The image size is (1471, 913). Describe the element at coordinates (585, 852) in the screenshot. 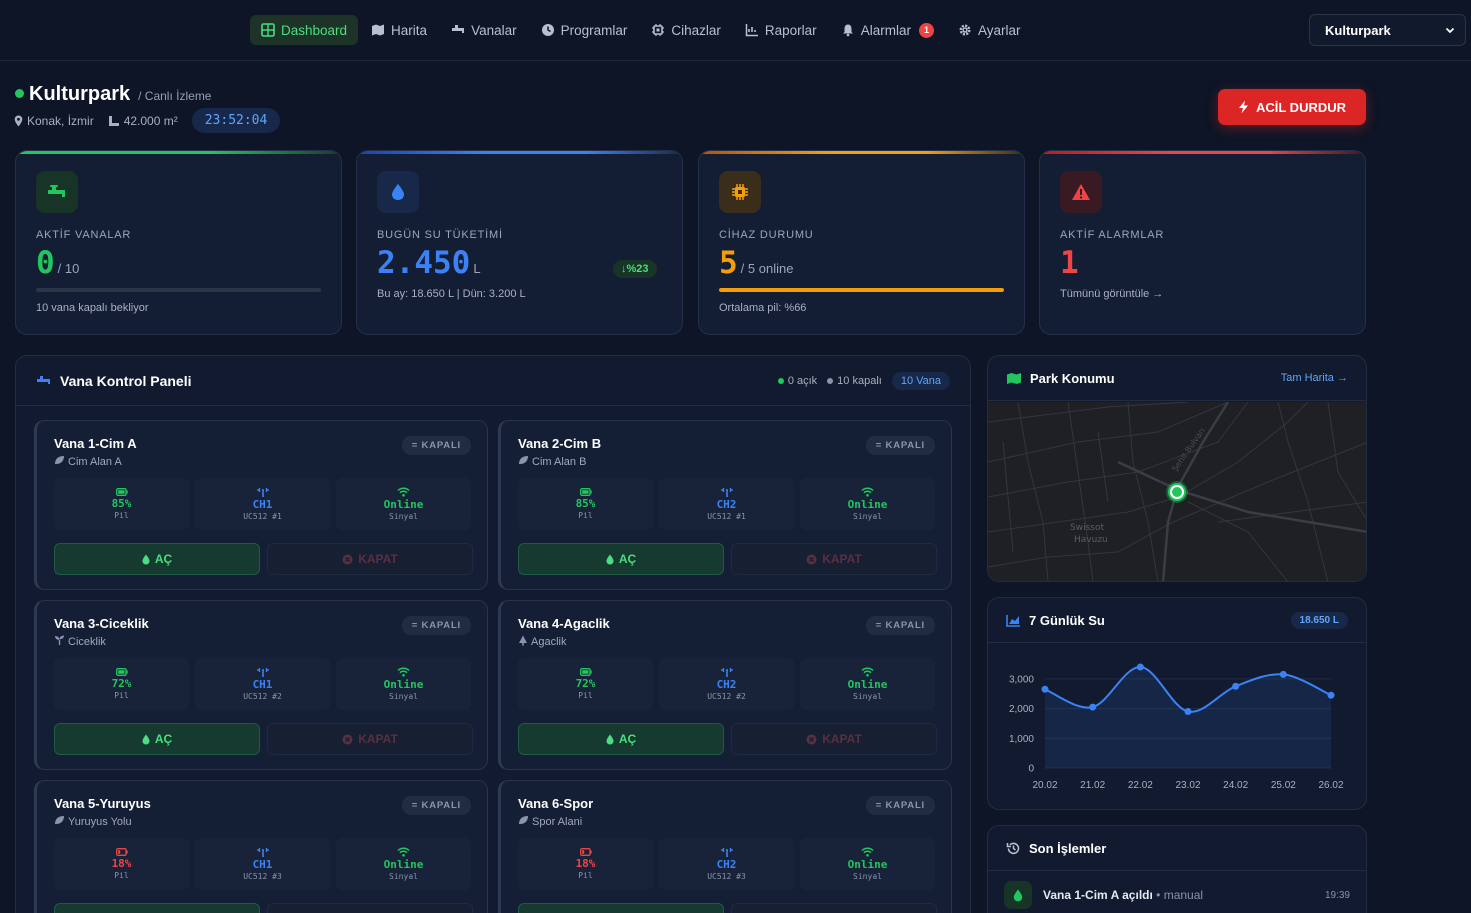

I see `battery-icon` at that location.